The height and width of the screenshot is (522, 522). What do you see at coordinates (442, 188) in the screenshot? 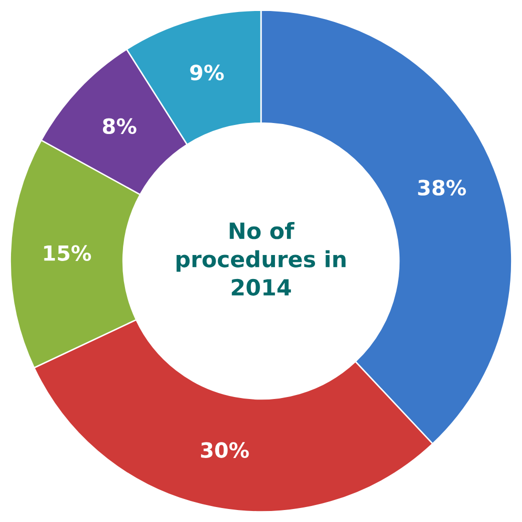
I see `data-label: 38%` at bounding box center [442, 188].